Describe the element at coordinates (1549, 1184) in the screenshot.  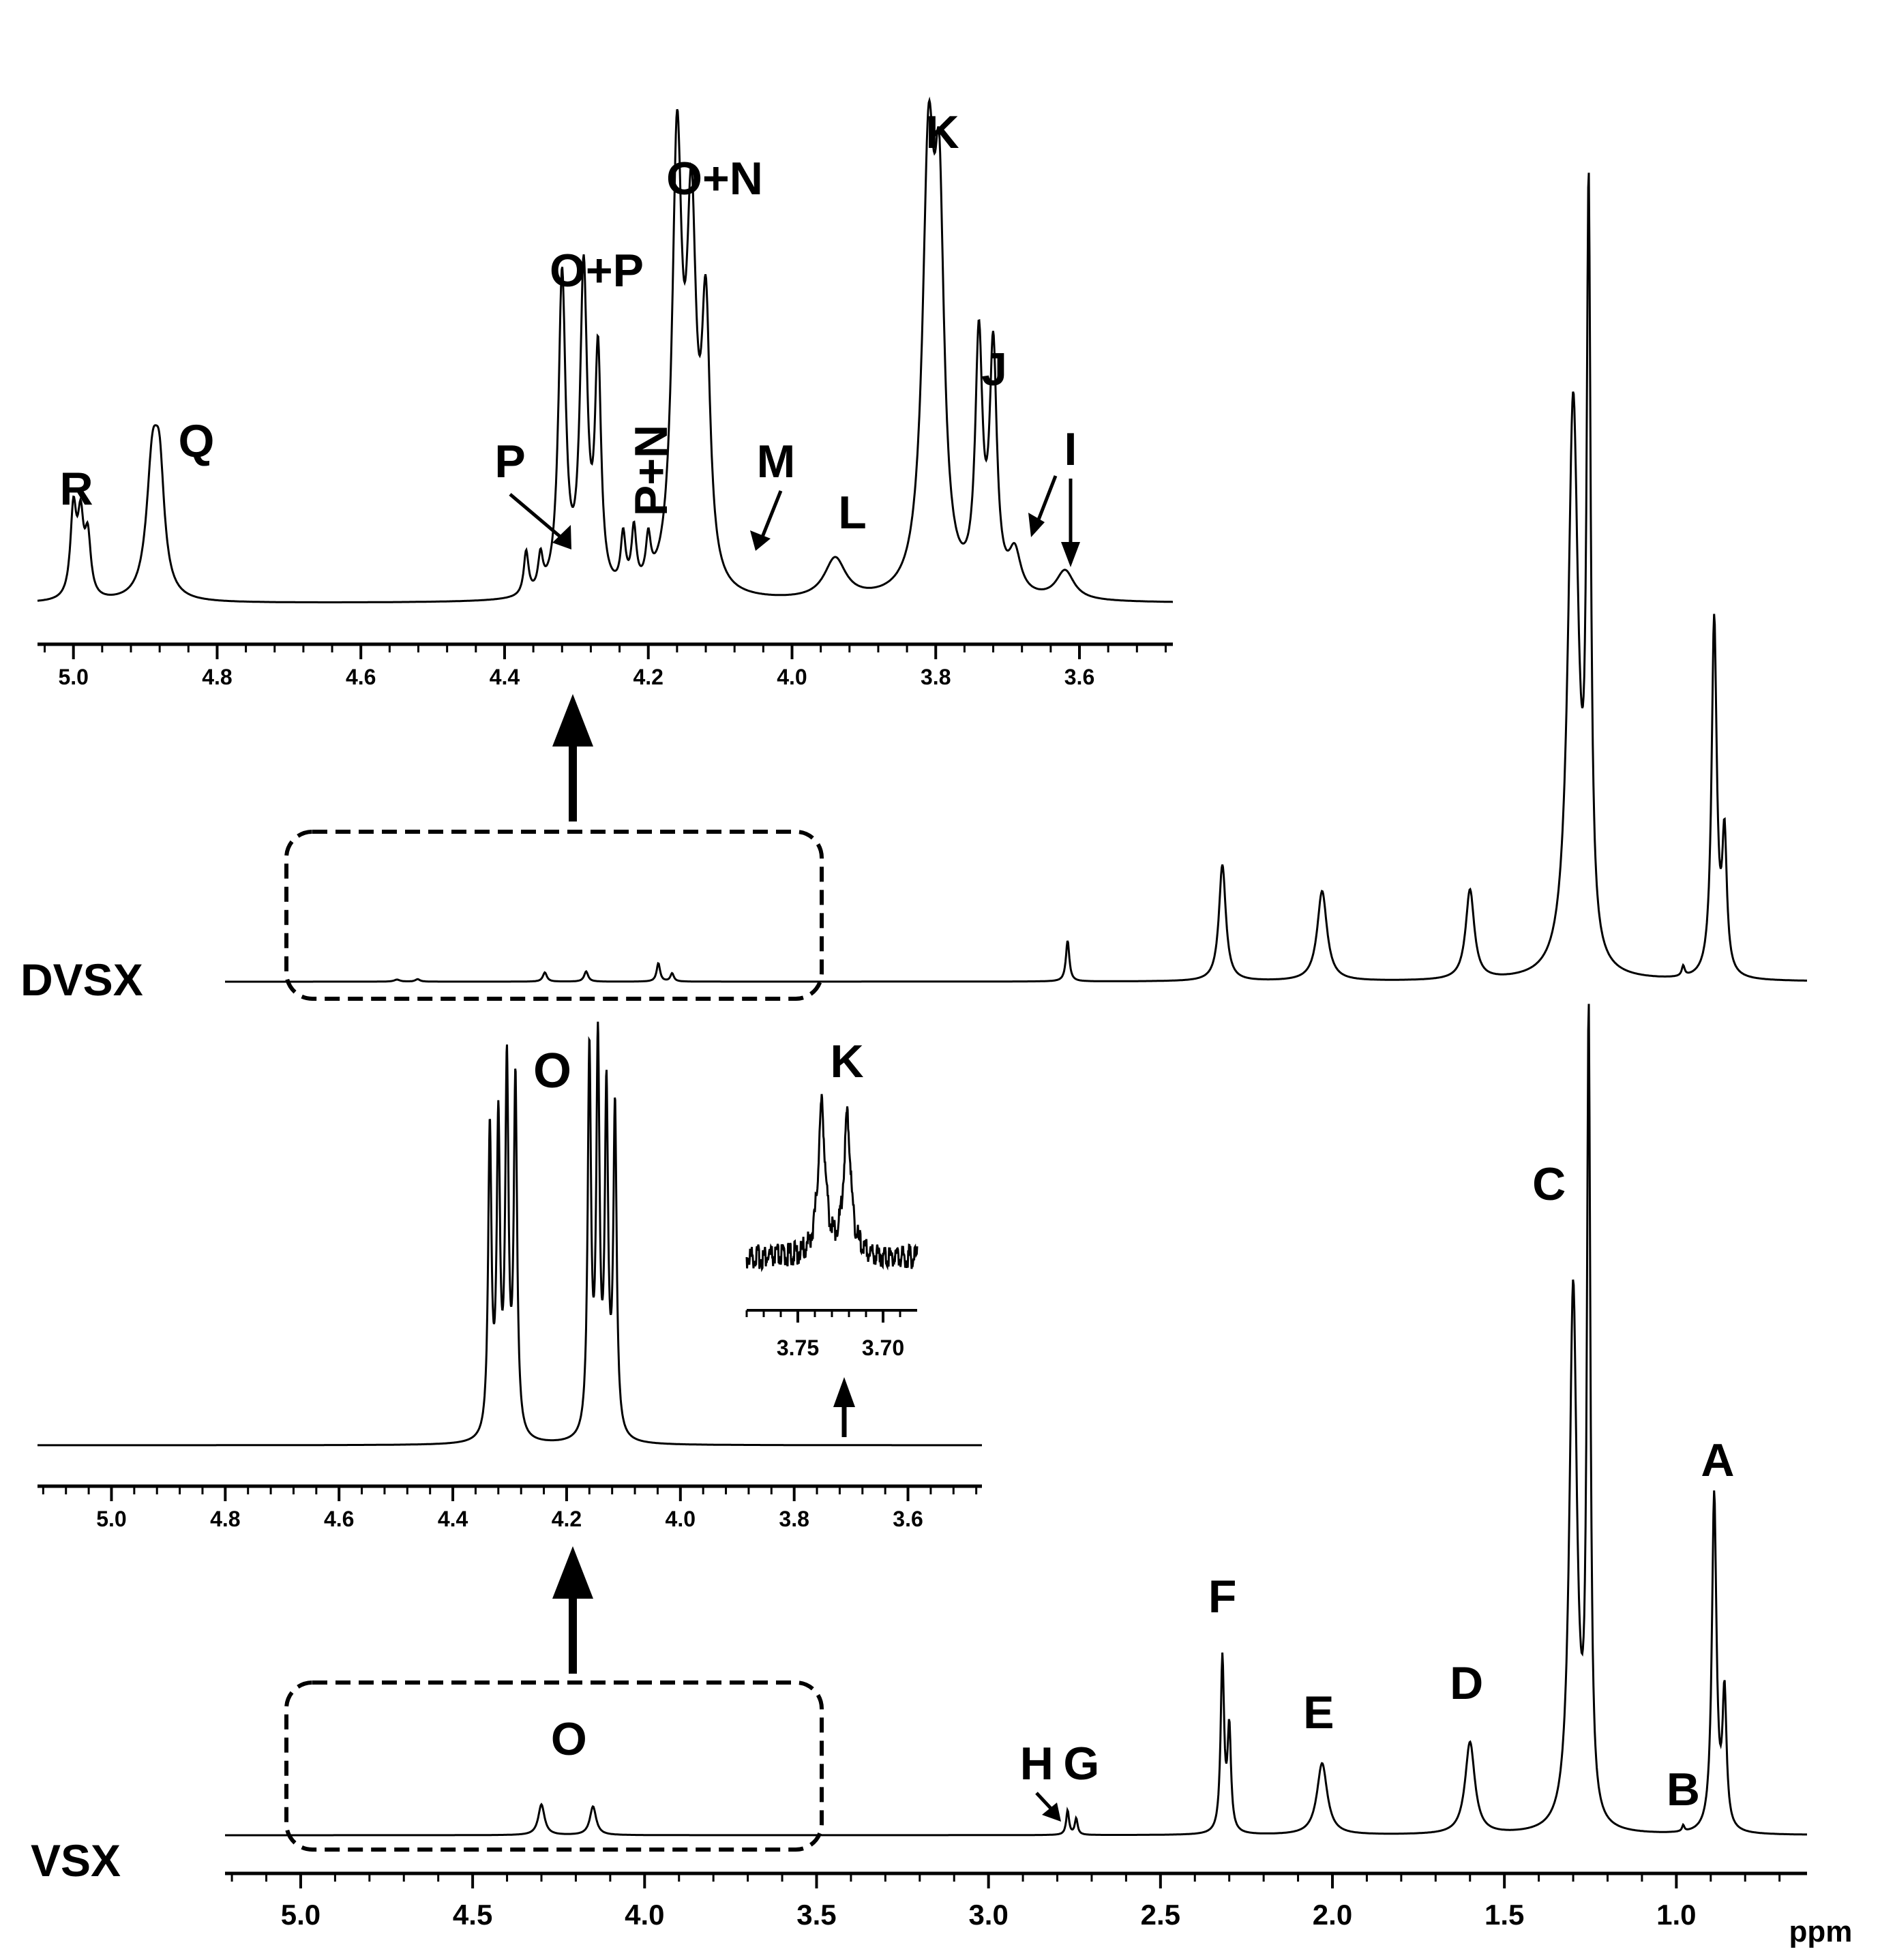
I see `peak-label-c: C` at that location.